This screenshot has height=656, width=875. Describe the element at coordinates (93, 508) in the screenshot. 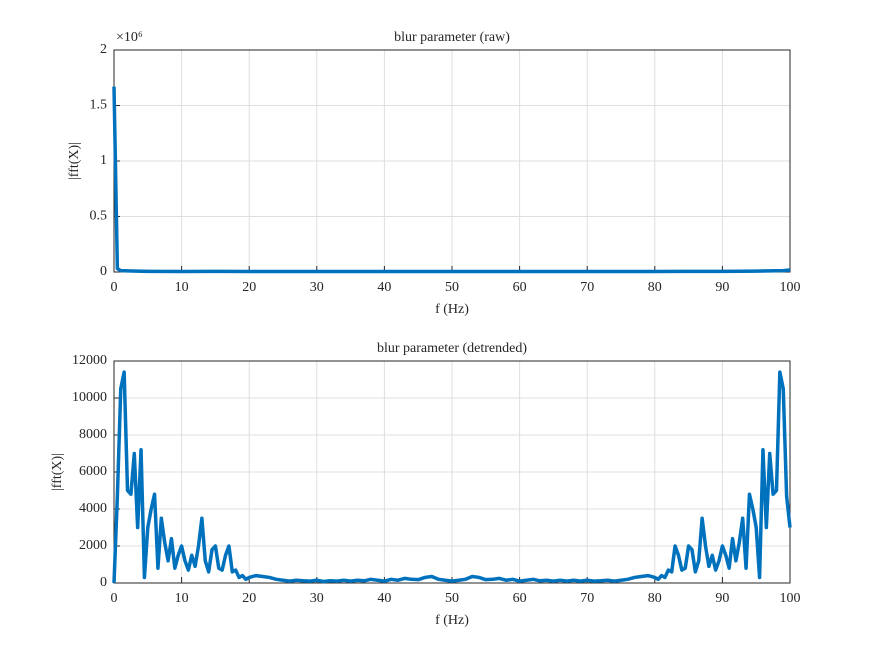

I see `y-tick-label: 4000` at that location.